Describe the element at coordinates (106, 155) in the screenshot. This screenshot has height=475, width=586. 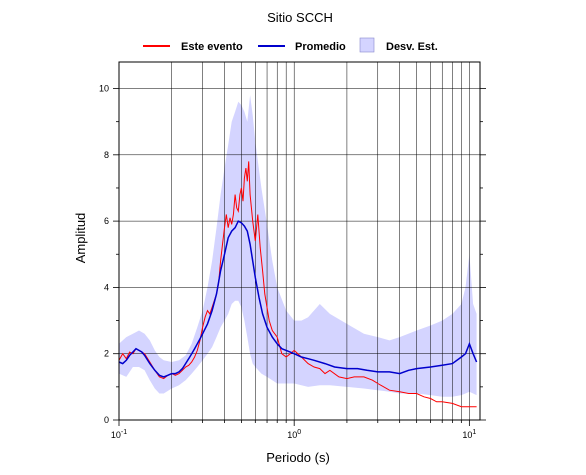
I see `y-tick-label: 8` at that location.